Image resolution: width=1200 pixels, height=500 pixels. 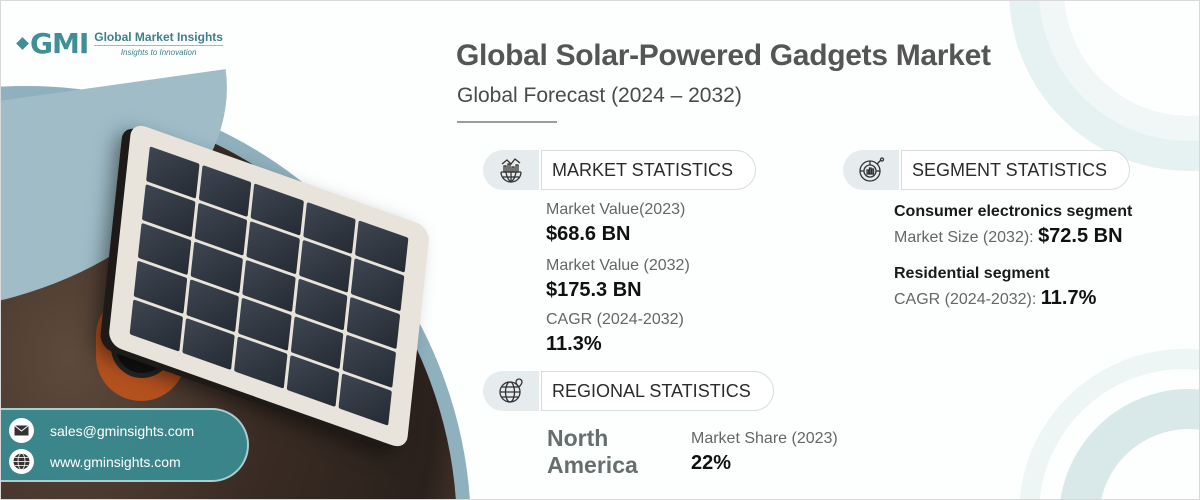 What do you see at coordinates (599, 95) in the screenshot?
I see `page-subtitle: Global Forecast (2024 – 2032)` at bounding box center [599, 95].